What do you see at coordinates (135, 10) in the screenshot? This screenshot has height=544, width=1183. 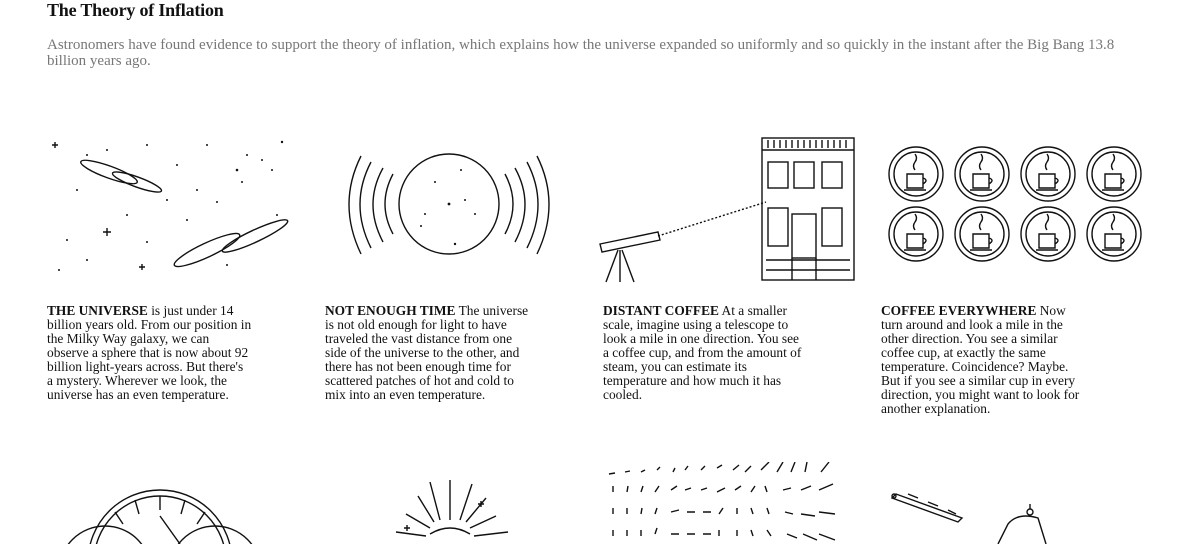 I see `page-title: The Theory of Inflation` at bounding box center [135, 10].